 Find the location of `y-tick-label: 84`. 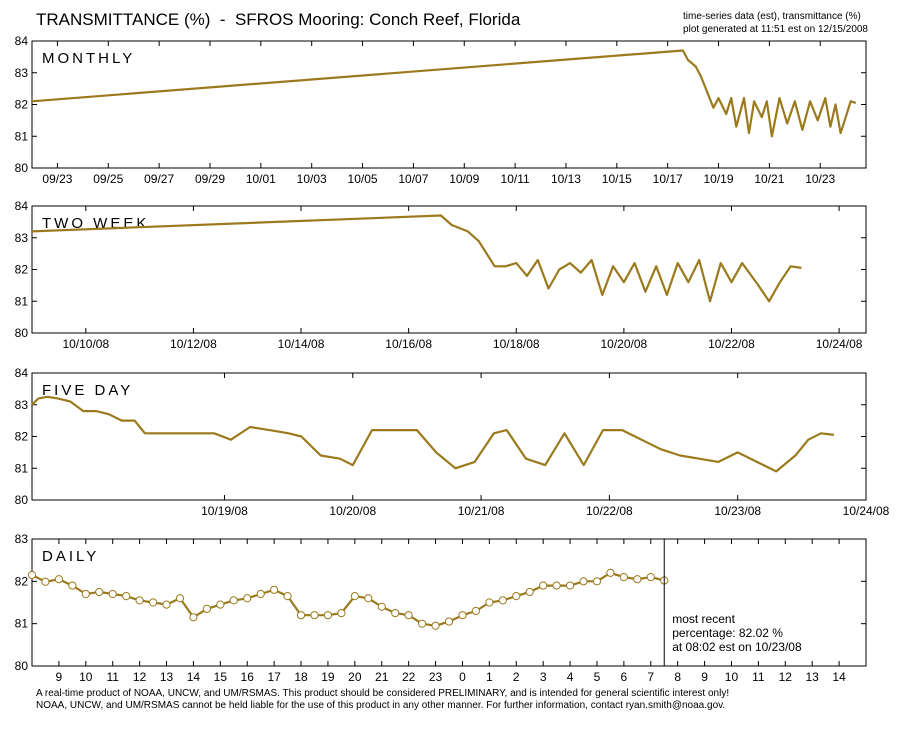

y-tick-label: 84 is located at coordinates (22, 373).